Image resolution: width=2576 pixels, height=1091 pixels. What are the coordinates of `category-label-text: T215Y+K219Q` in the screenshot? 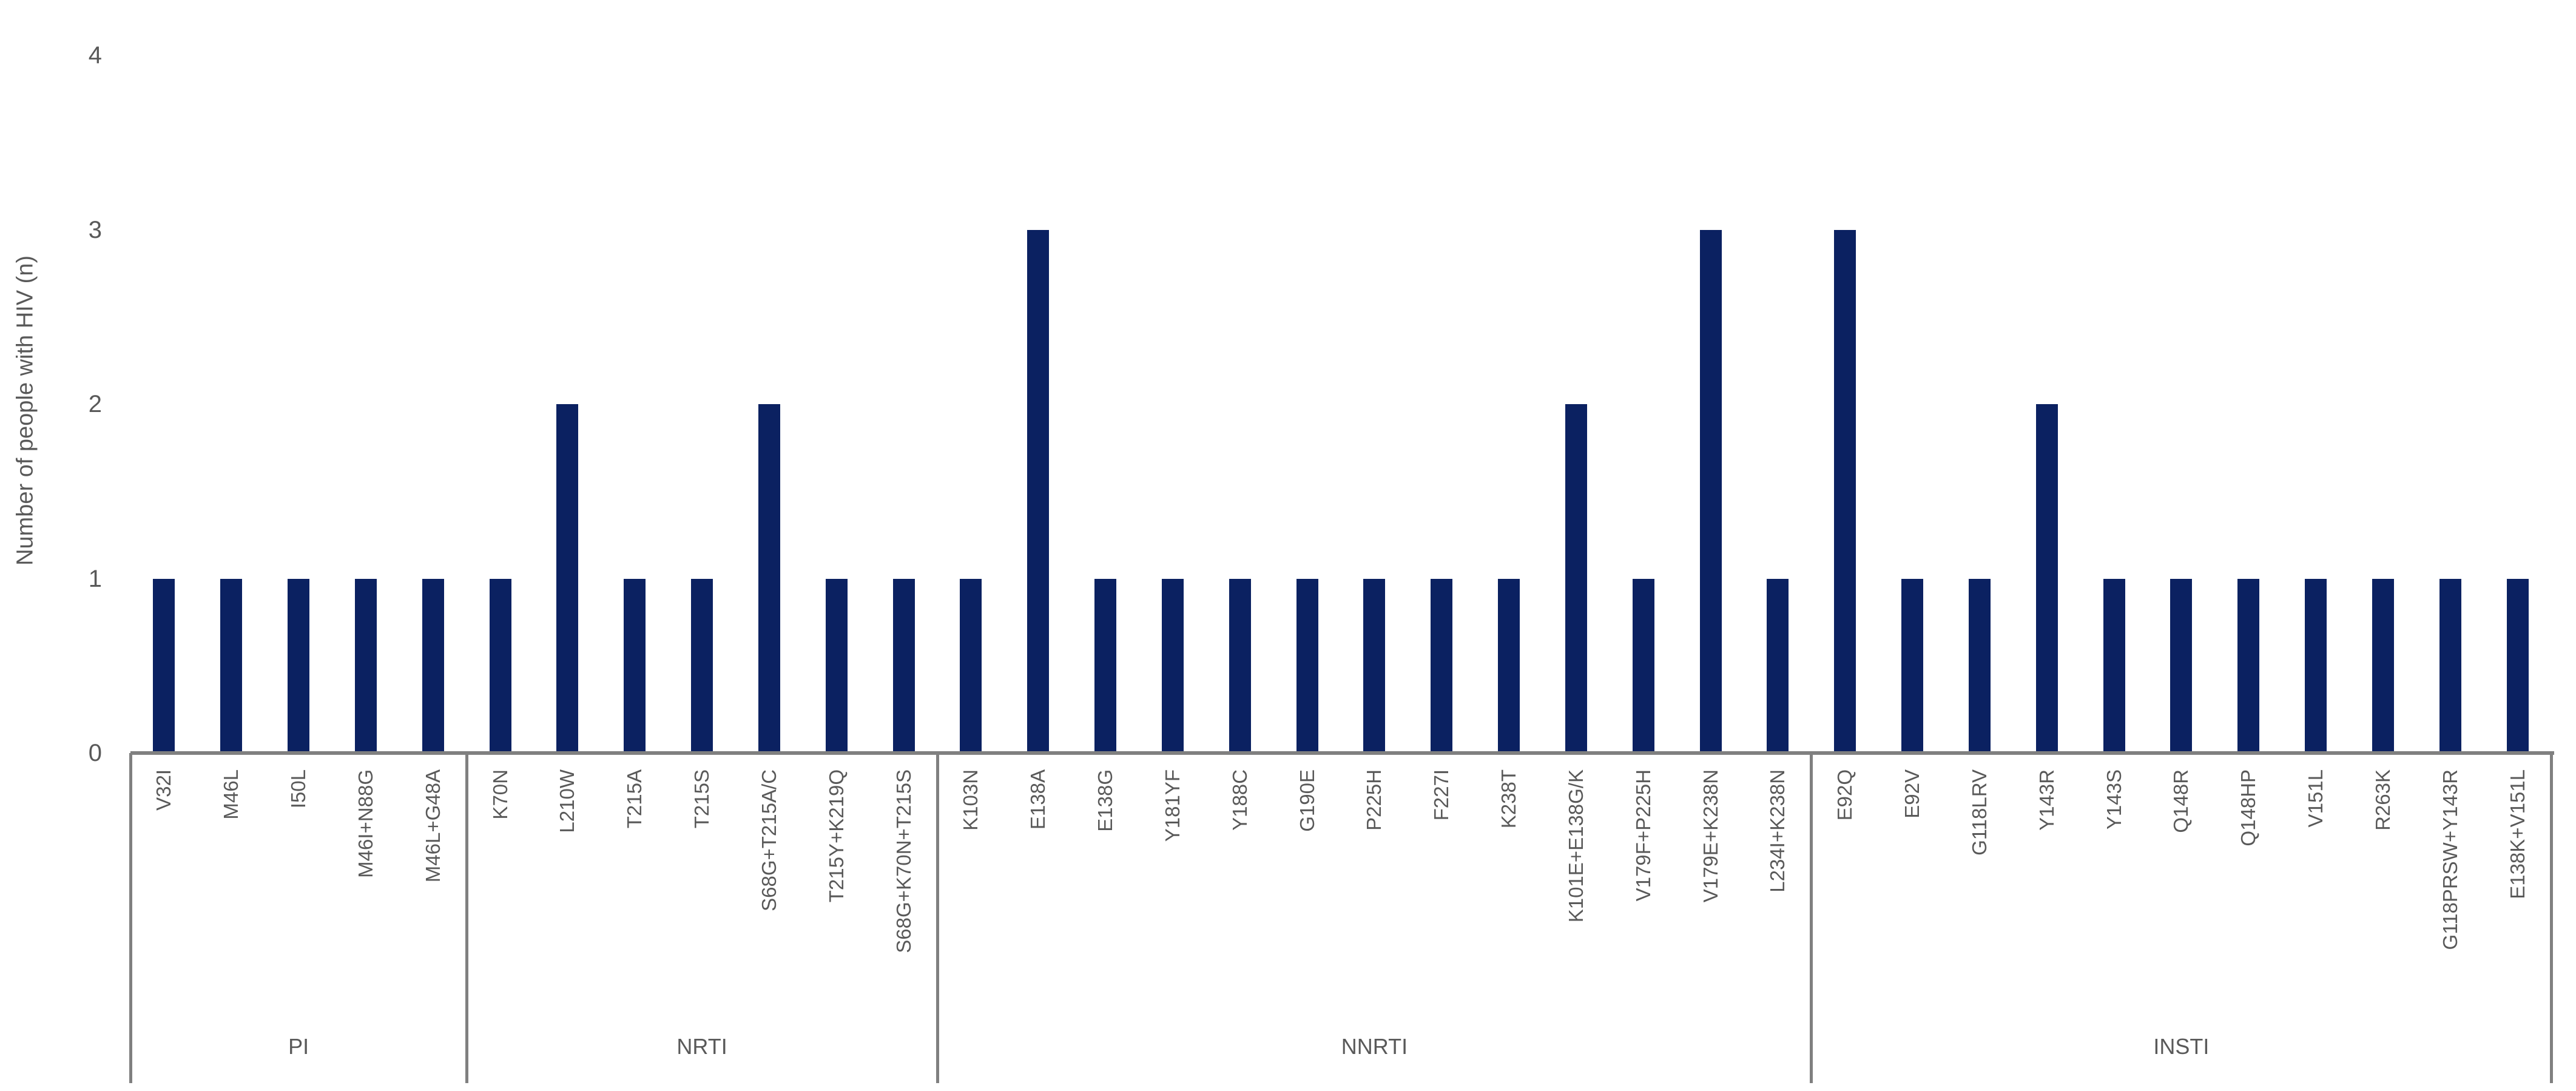 It's located at (836, 836).